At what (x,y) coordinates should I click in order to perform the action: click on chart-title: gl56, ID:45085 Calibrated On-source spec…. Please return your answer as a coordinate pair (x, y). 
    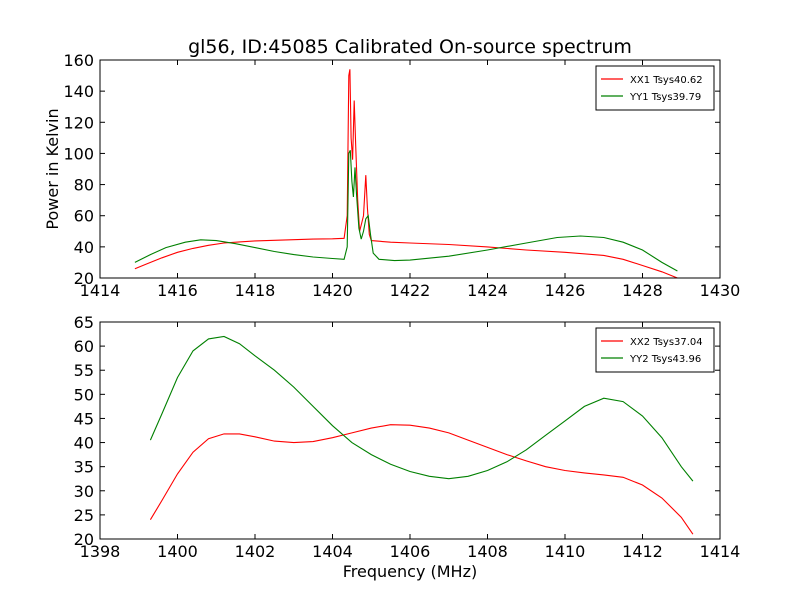
    Looking at the image, I should click on (410, 47).